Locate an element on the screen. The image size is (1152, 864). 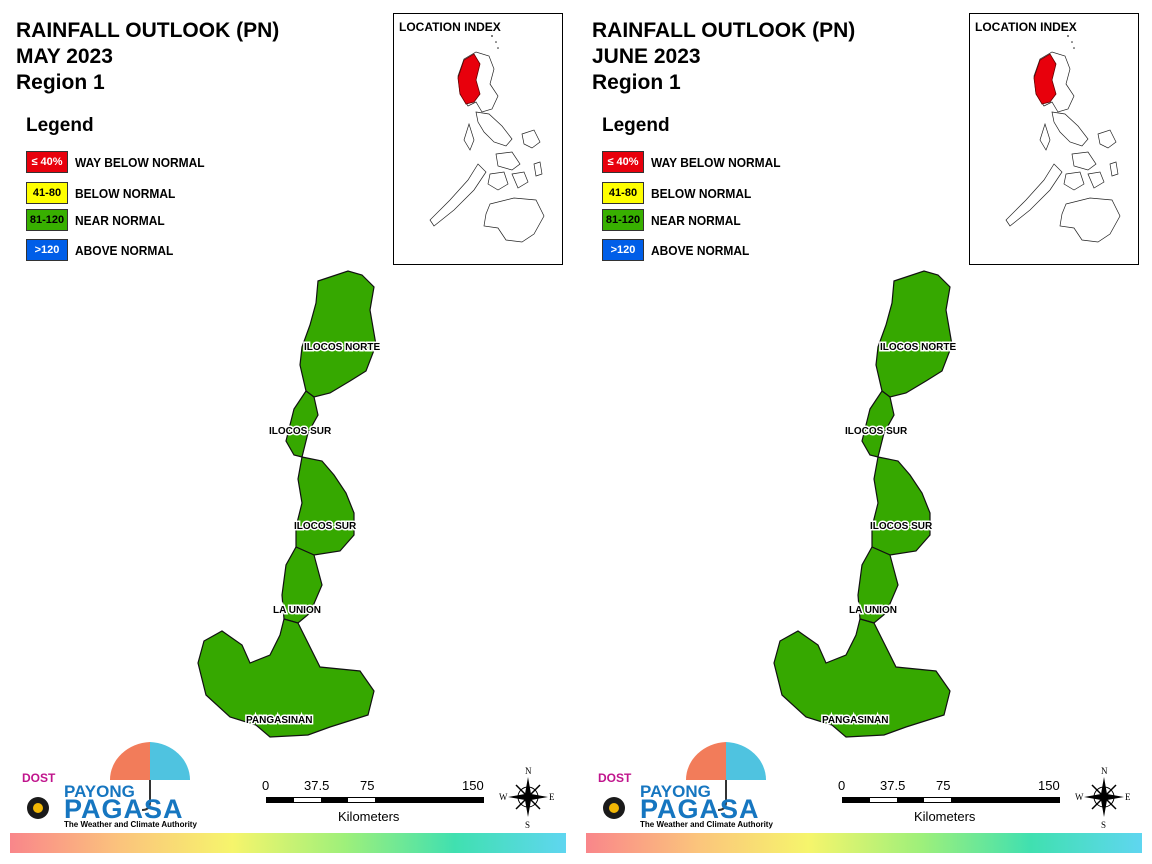
map-title: RAINFALL OUTLOOK (PN) JUNE 2023 Region 1 is located at coordinates (723, 57).